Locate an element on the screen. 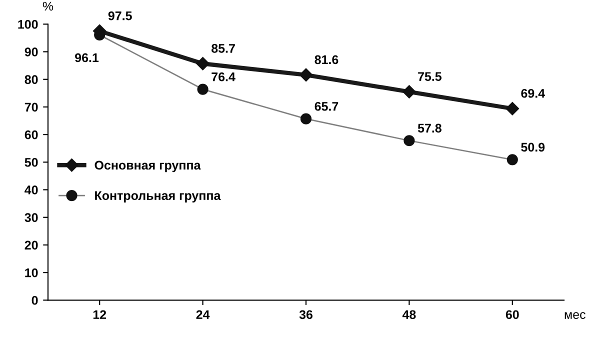  y-tick-label: 80 is located at coordinates (31, 79).